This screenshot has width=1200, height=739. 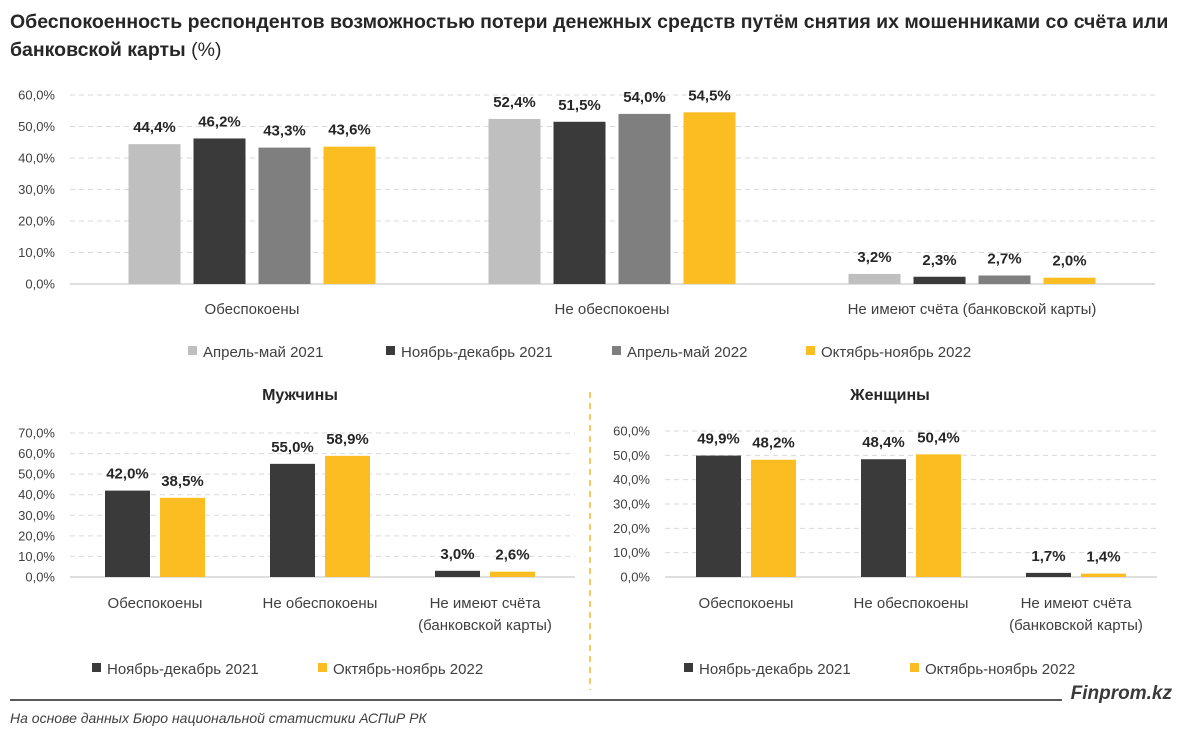 I want to click on data-label: 51,5%, so click(x=579, y=105).